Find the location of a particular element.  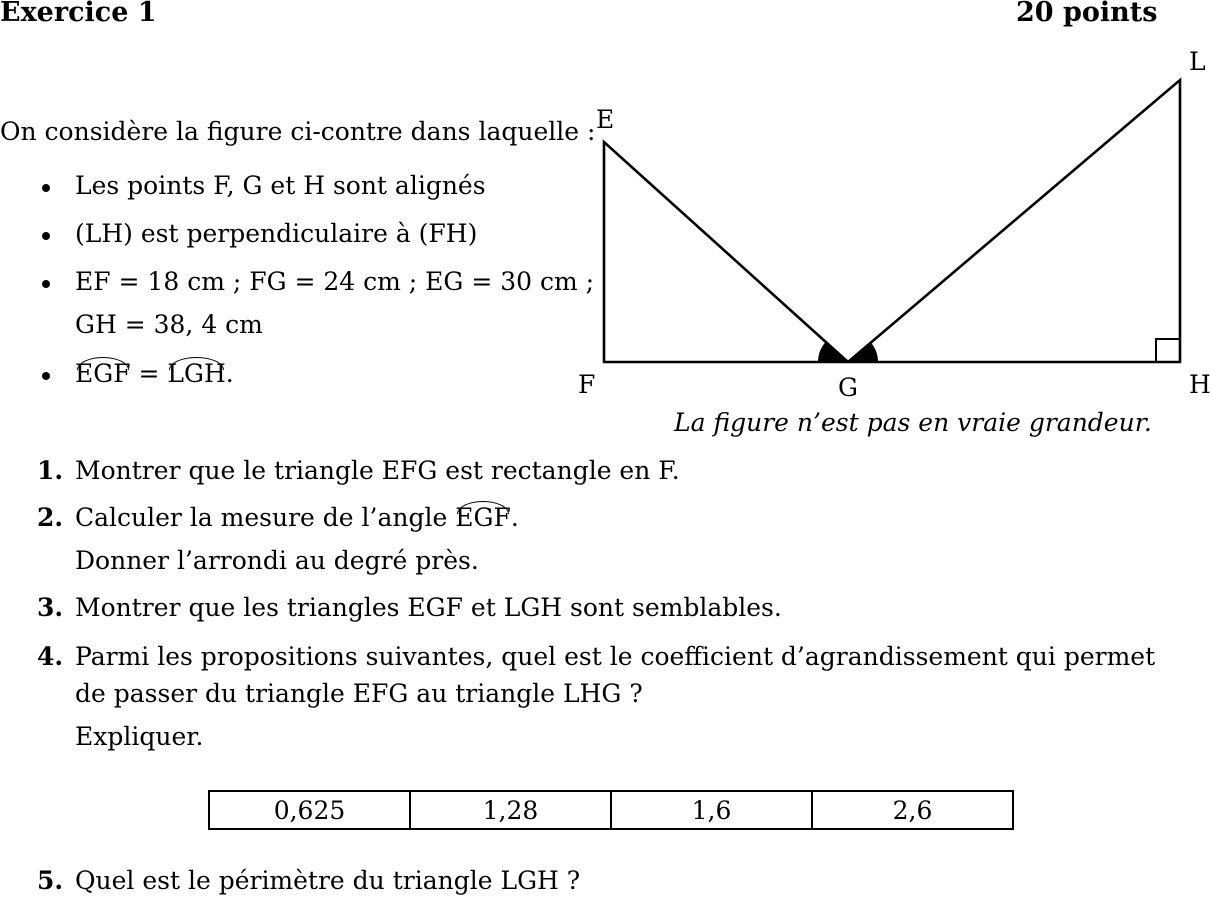

proposal-cell: 2,6 is located at coordinates (912, 810).